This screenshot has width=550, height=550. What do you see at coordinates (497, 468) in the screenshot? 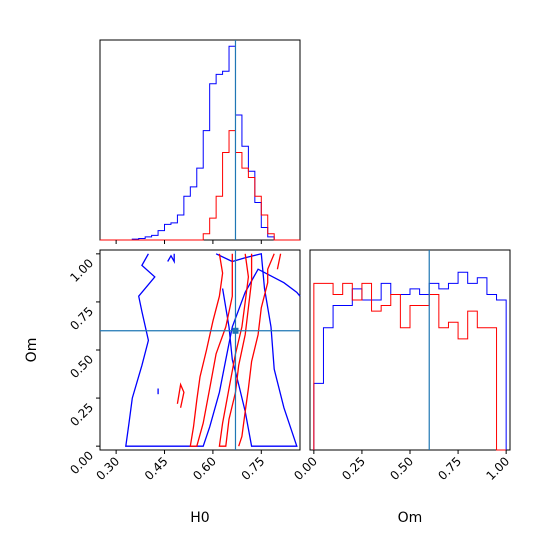
I see `om-xtick-label: 1.00` at bounding box center [497, 468].